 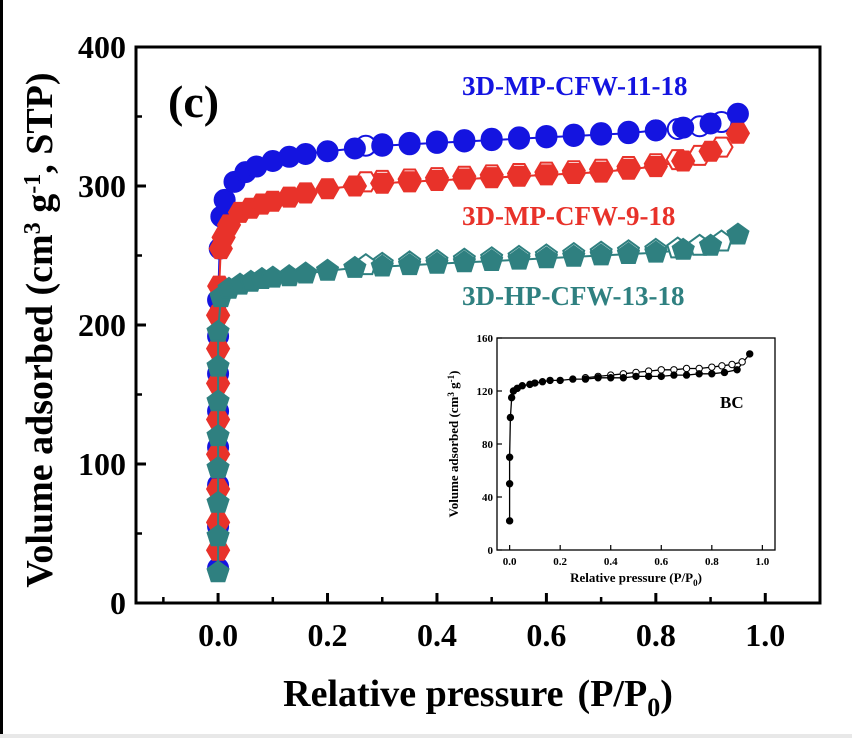 What do you see at coordinates (193, 101) in the screenshot?
I see `panel-label: (c)` at bounding box center [193, 101].